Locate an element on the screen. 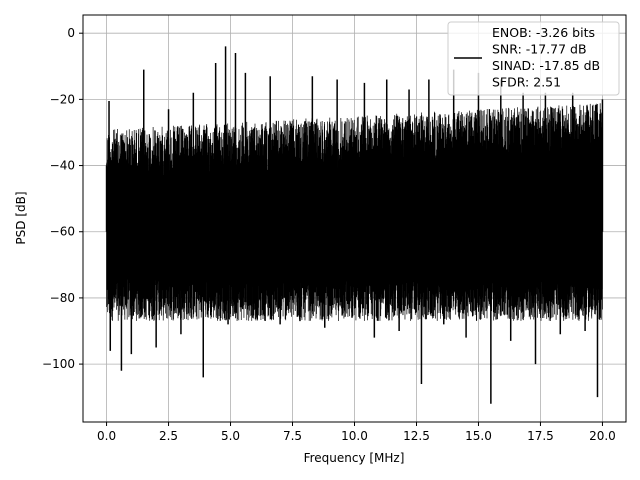 This screenshot has width=640, height=480. legend-text-line: ENOB: -3.26 bits is located at coordinates (543, 32).